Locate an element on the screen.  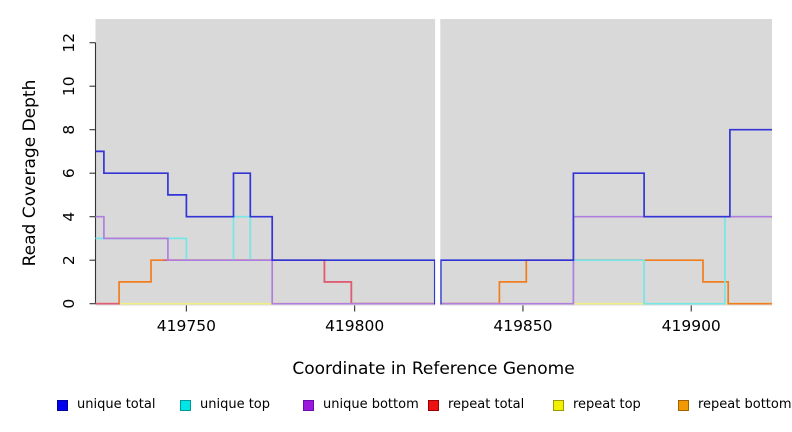
x-axis-title: Coordinate in Reference Genome is located at coordinates (433, 369).